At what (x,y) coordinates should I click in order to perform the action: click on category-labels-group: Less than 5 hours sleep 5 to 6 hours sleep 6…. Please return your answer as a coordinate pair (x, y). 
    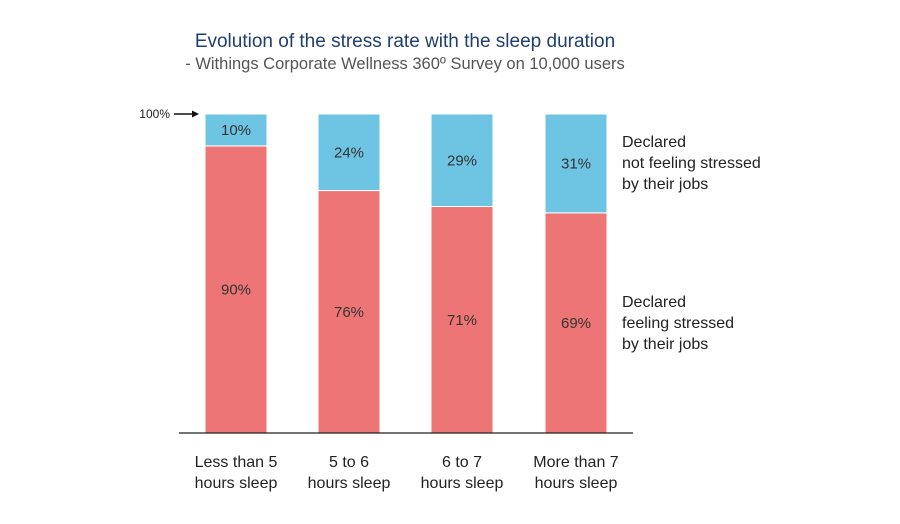
    Looking at the image, I should click on (407, 473).